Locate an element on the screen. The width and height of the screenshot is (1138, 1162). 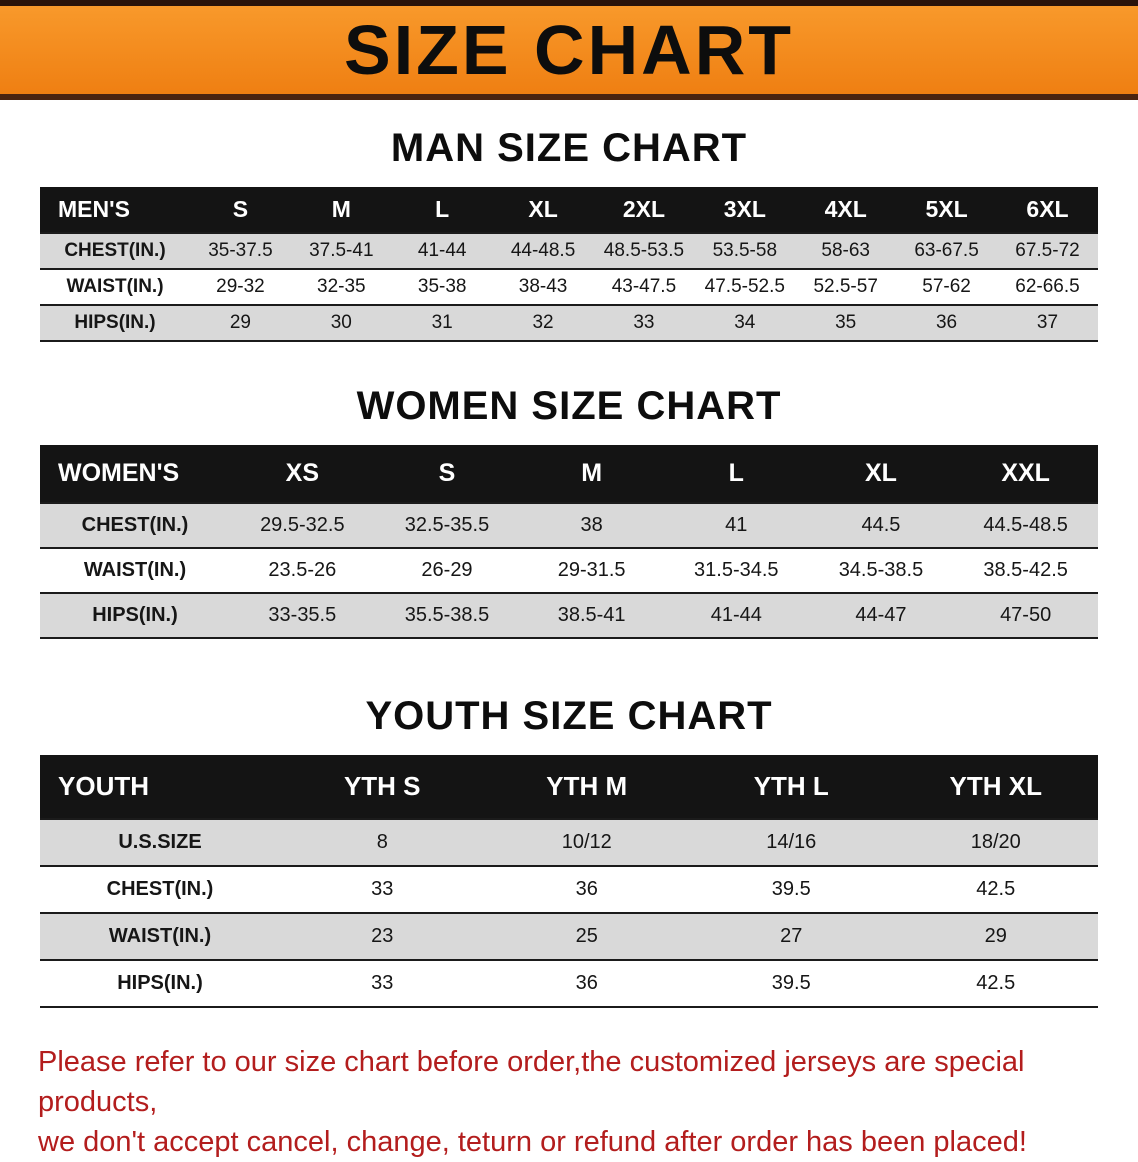
size-header-cell: S is located at coordinates (240, 210).